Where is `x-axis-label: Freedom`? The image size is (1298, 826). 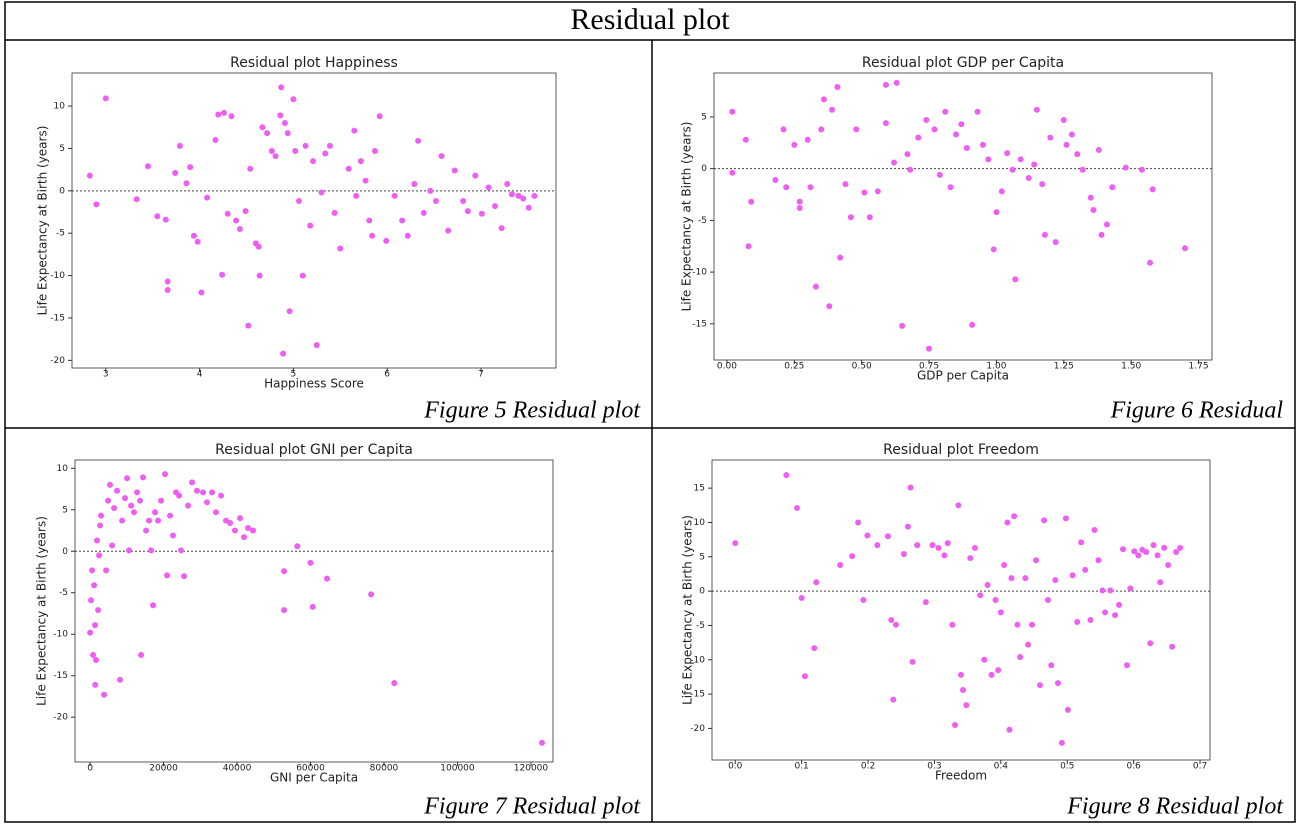 x-axis-label: Freedom is located at coordinates (961, 776).